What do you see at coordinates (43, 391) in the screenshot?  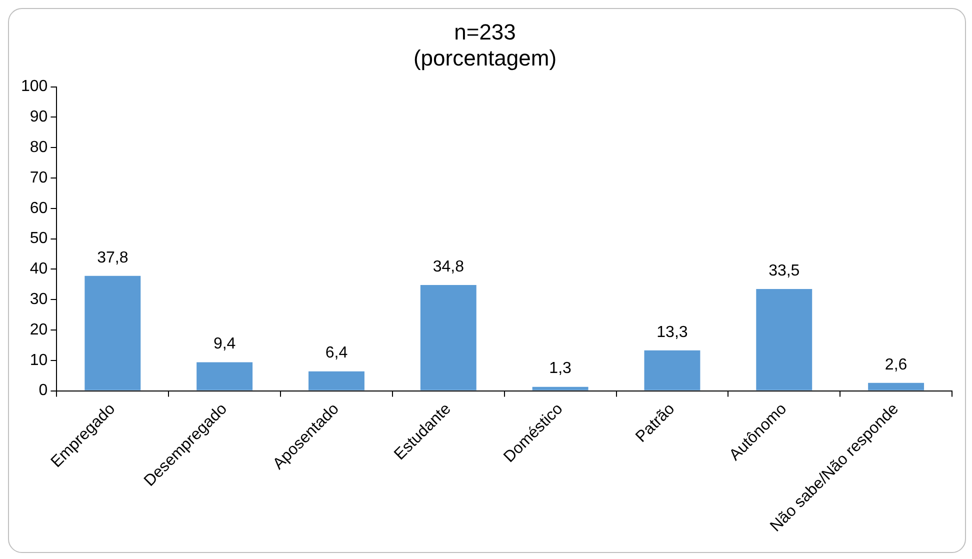 I see `y-tick-label: 0` at bounding box center [43, 391].